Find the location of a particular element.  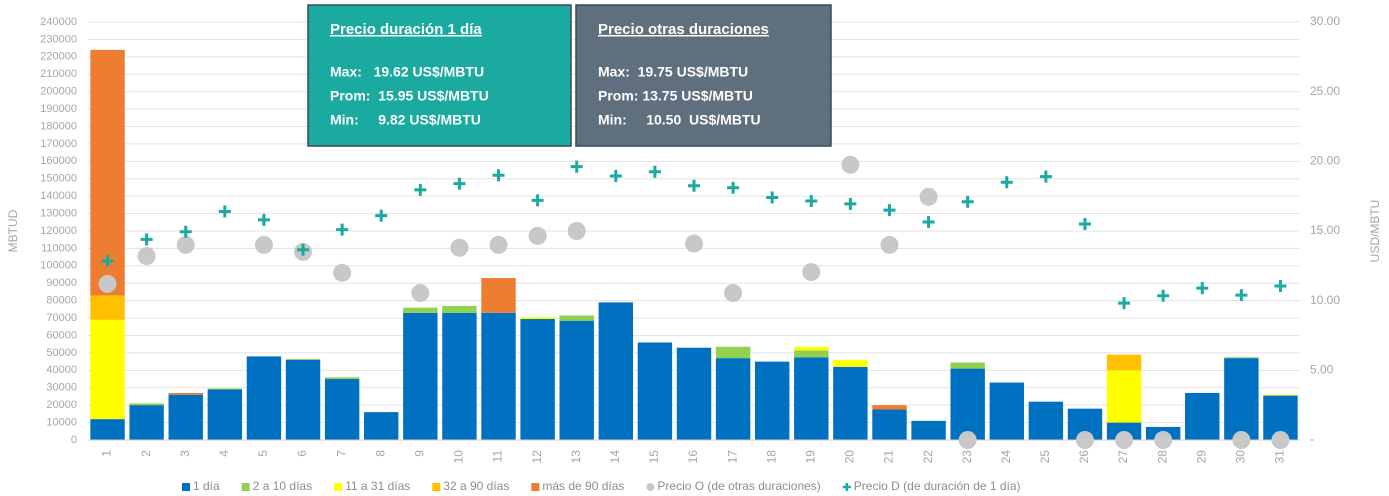

y-tick-label: 150000 is located at coordinates (58, 179).